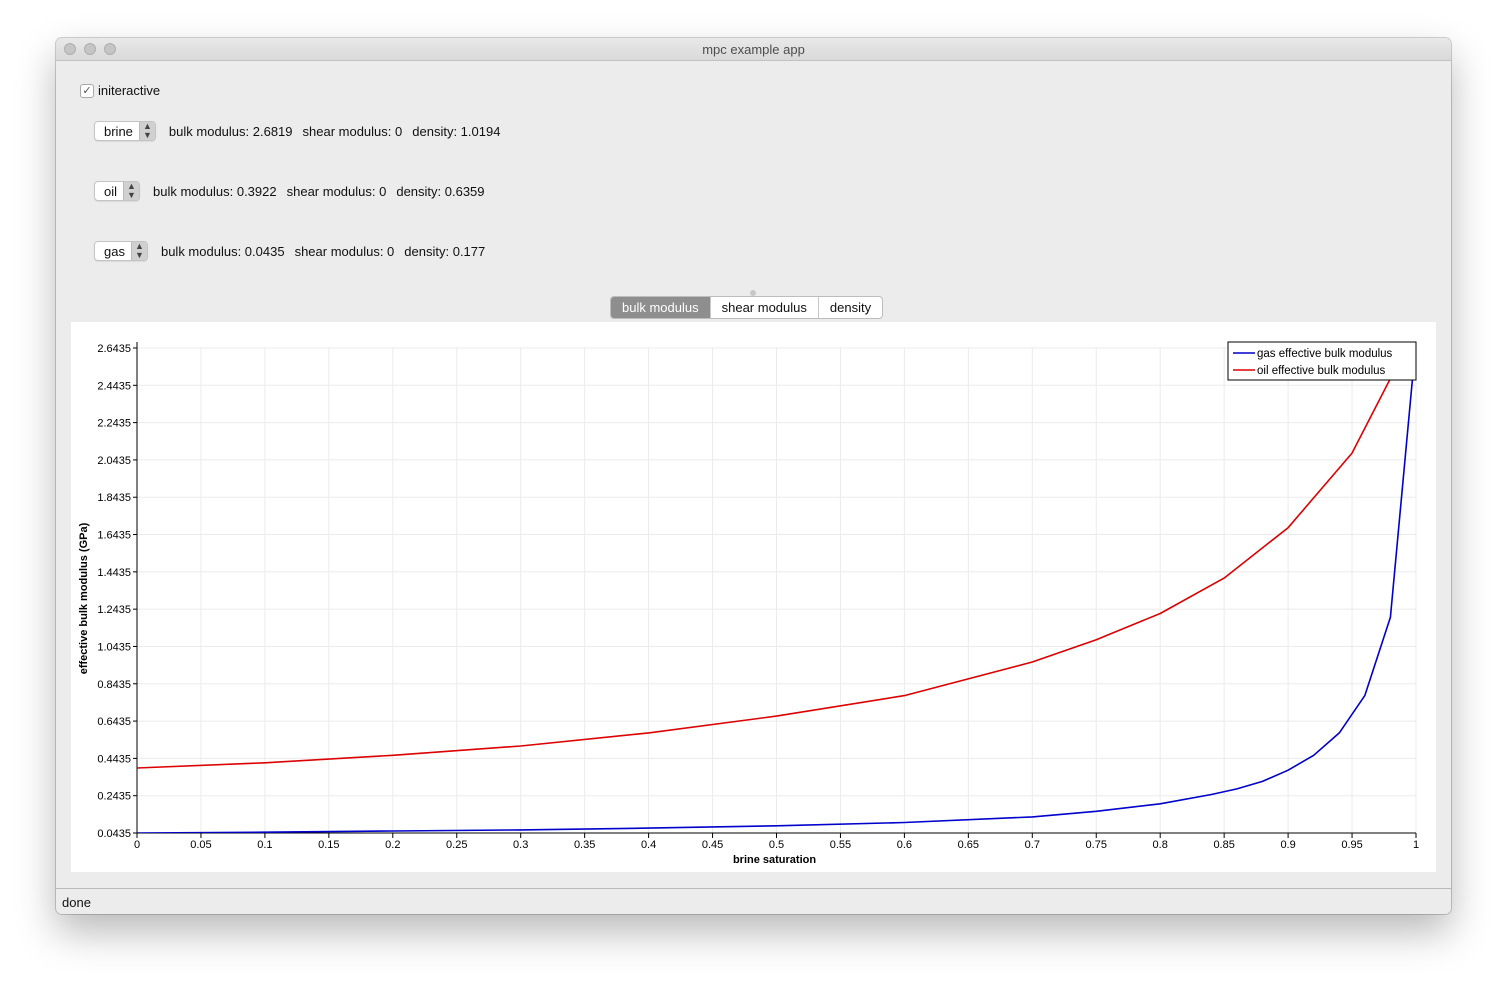 The image size is (1507, 989). What do you see at coordinates (110, 49) in the screenshot?
I see `zoom-window-button` at bounding box center [110, 49].